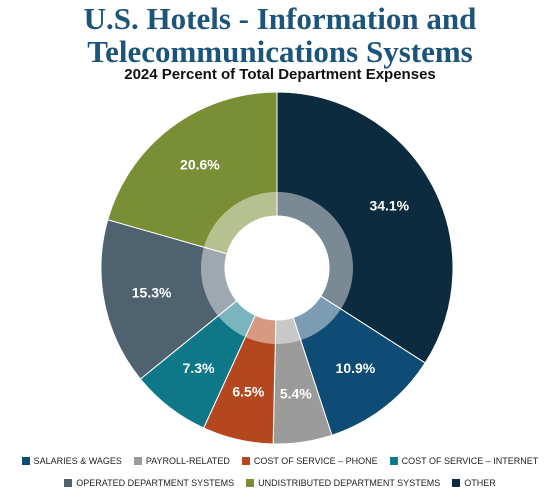  I want to click on inner-ring, so click(276, 268).